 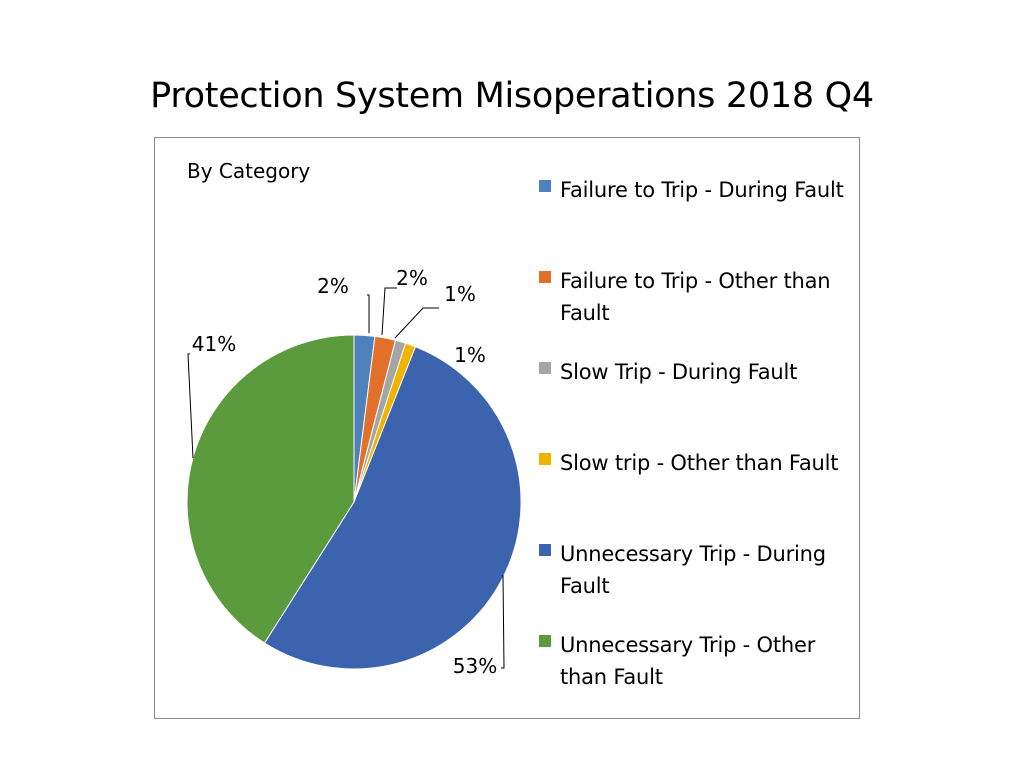 What do you see at coordinates (512, 96) in the screenshot?
I see `slide-title: Protection System Misoperations 2018 Q4` at bounding box center [512, 96].